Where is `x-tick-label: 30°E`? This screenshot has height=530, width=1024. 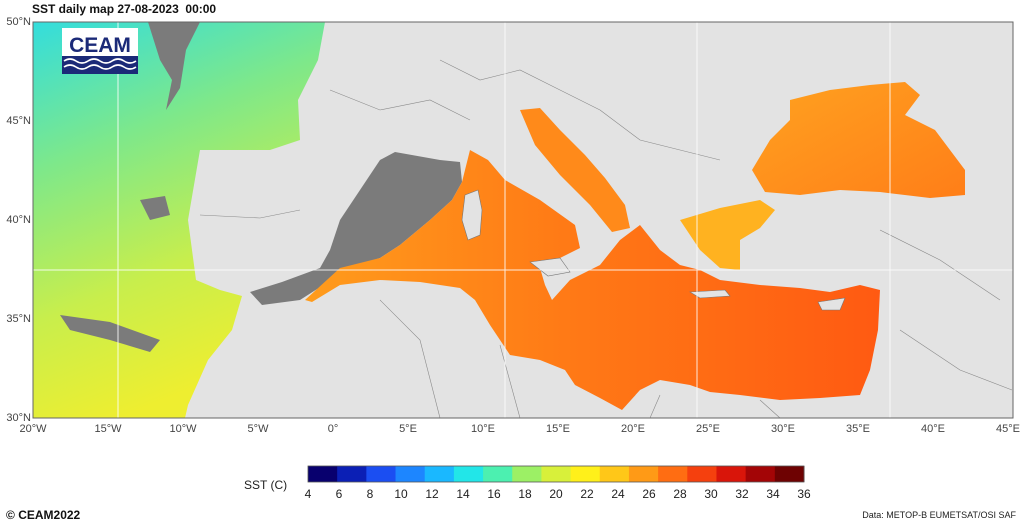 x-tick-label: 30°E is located at coordinates (783, 429).